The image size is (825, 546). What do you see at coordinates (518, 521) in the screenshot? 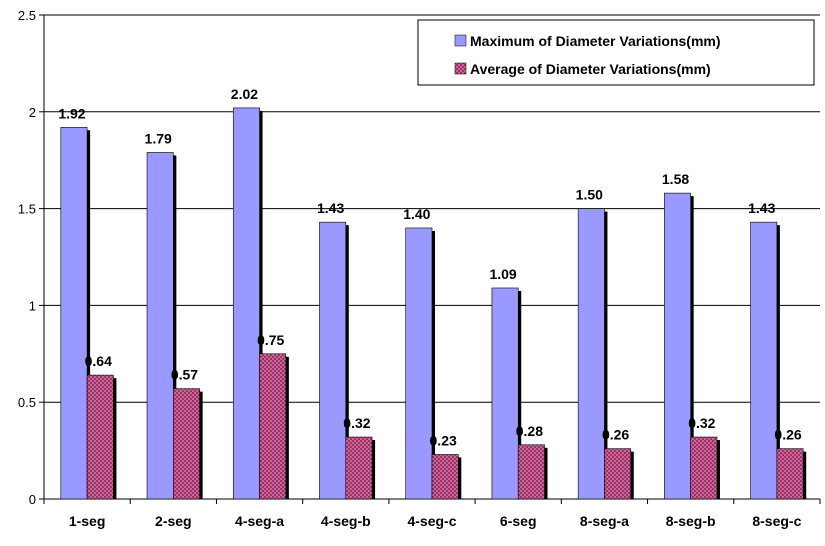
I see `x-tick-label: 6-seg` at bounding box center [518, 521].